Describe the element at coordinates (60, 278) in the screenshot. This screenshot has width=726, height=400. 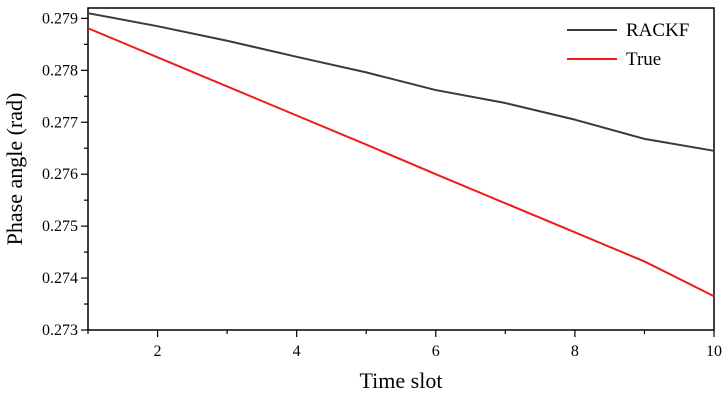
I see `y-tick-label: 0.274` at that location.